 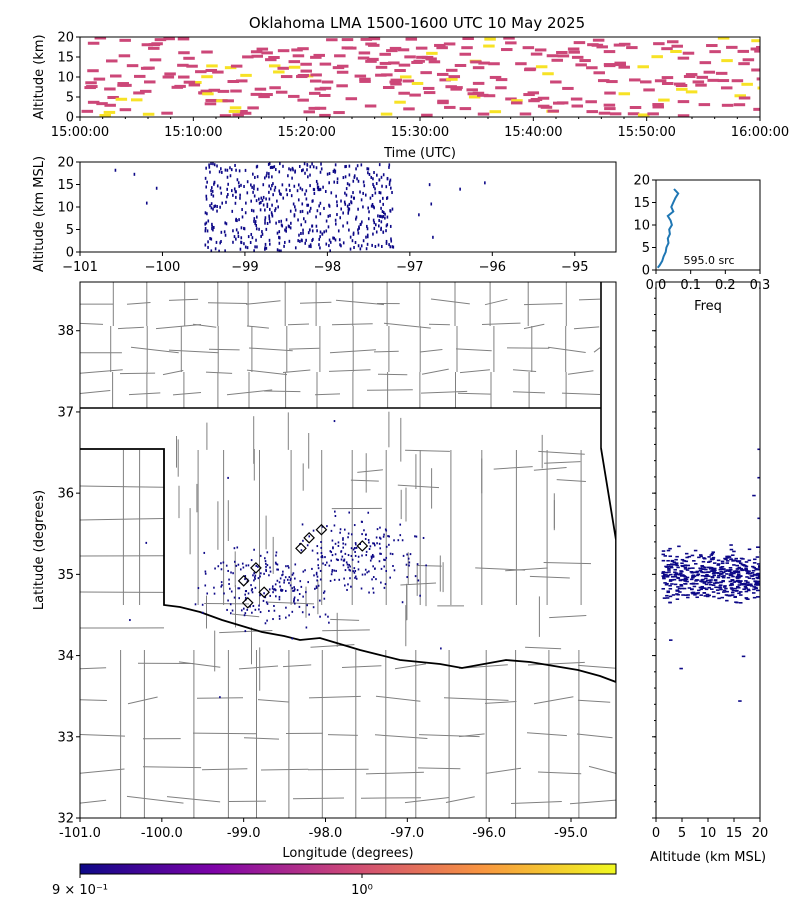 What do you see at coordinates (348, 869) in the screenshot?
I see `colorbar-gradient` at bounding box center [348, 869].